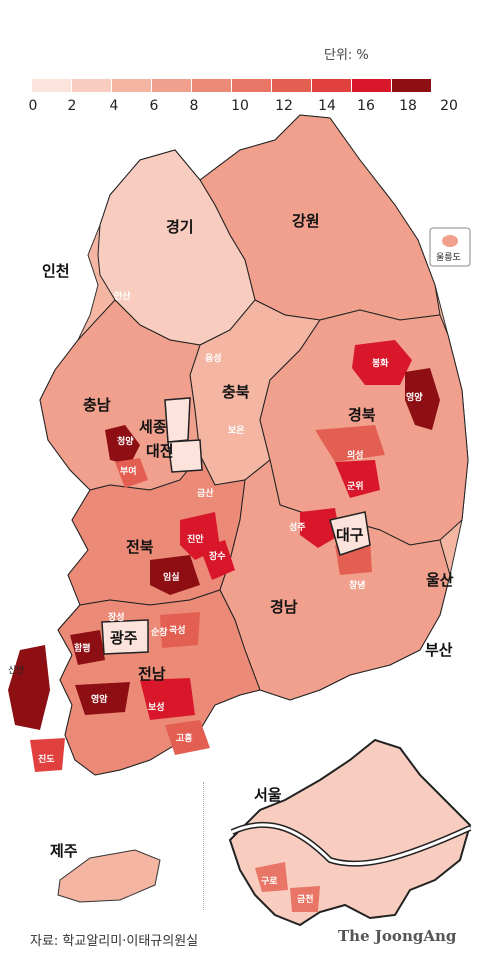  What do you see at coordinates (408, 106) in the screenshot?
I see `legend-tick: 18` at bounding box center [408, 106].